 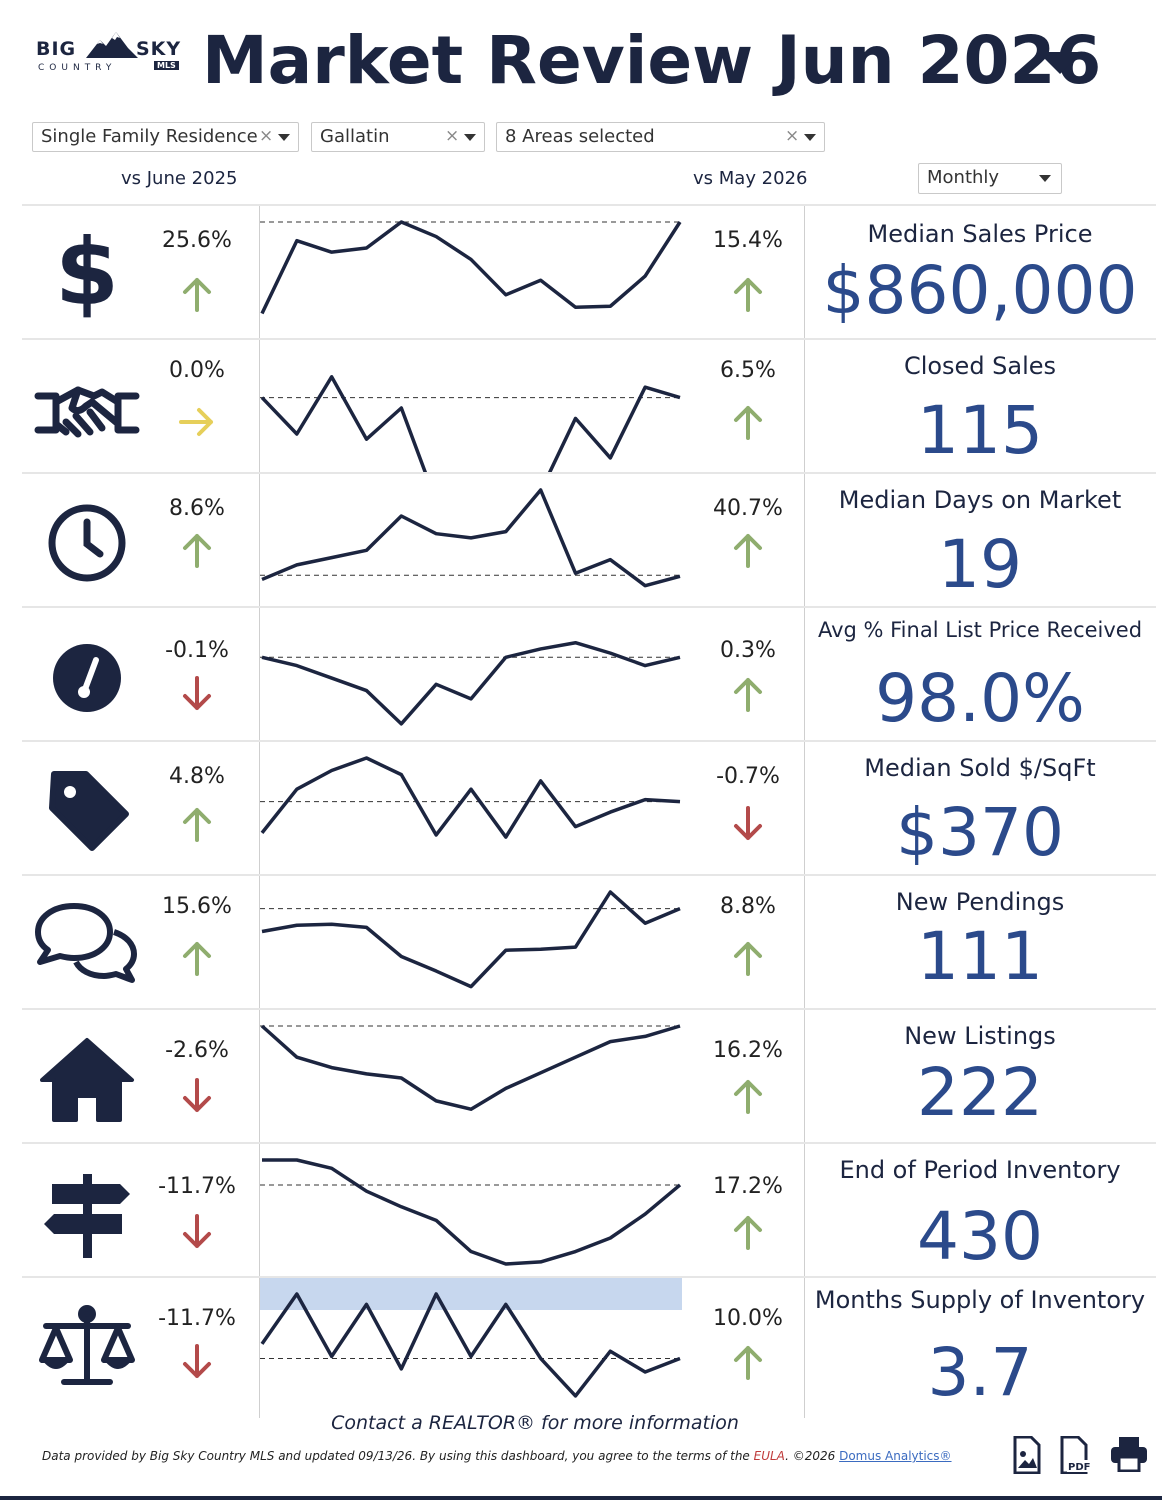 I want to click on metric-row: 4.8% -0.7% Median Sold $/SqFt $370, so click(x=589, y=809).